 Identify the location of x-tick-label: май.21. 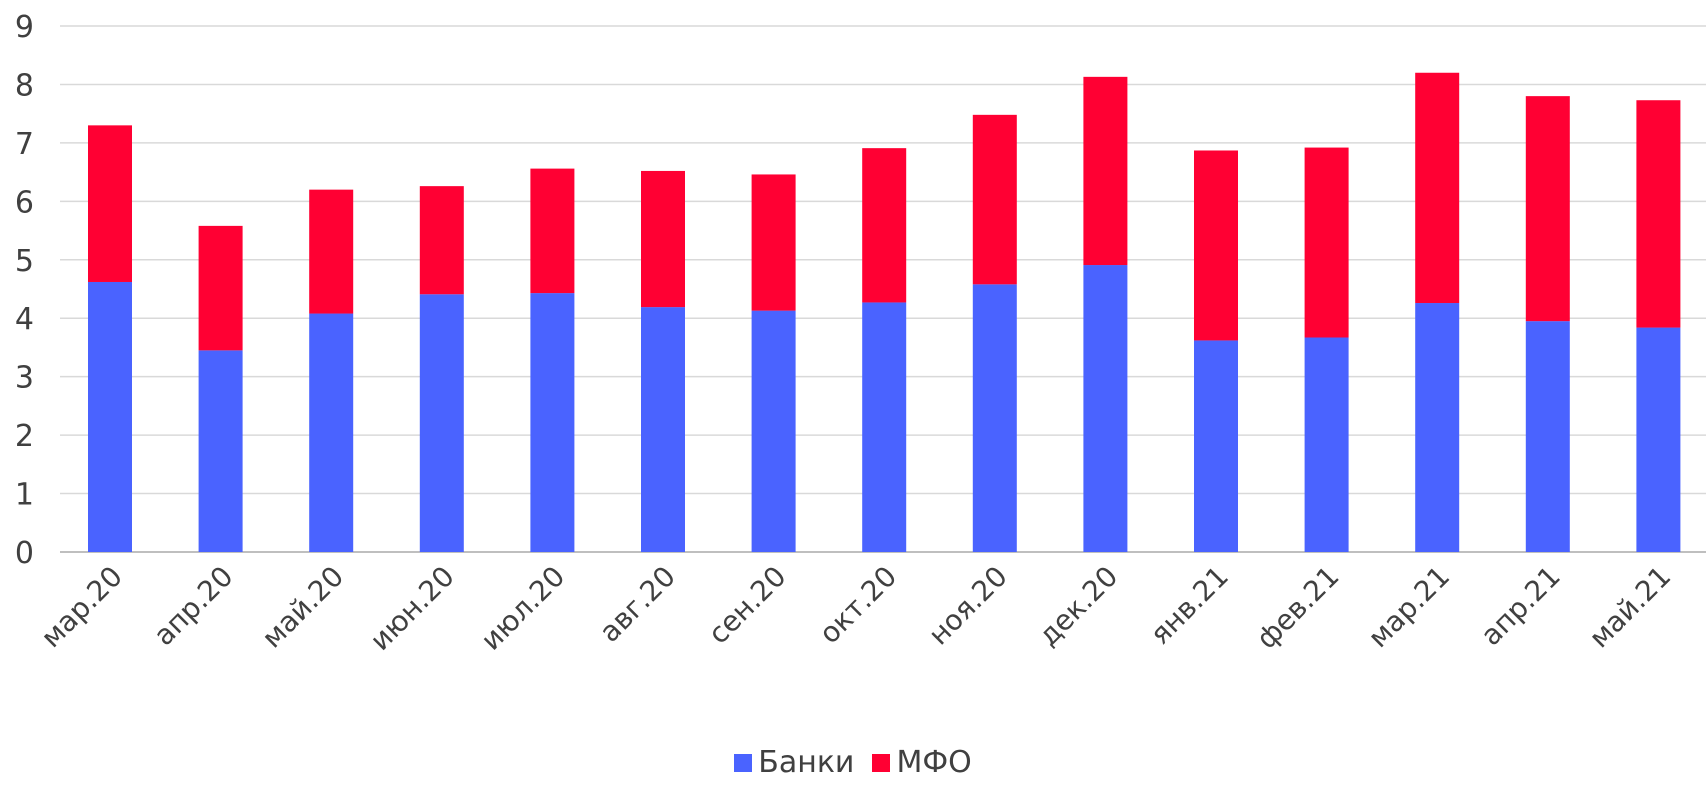
(1630, 607).